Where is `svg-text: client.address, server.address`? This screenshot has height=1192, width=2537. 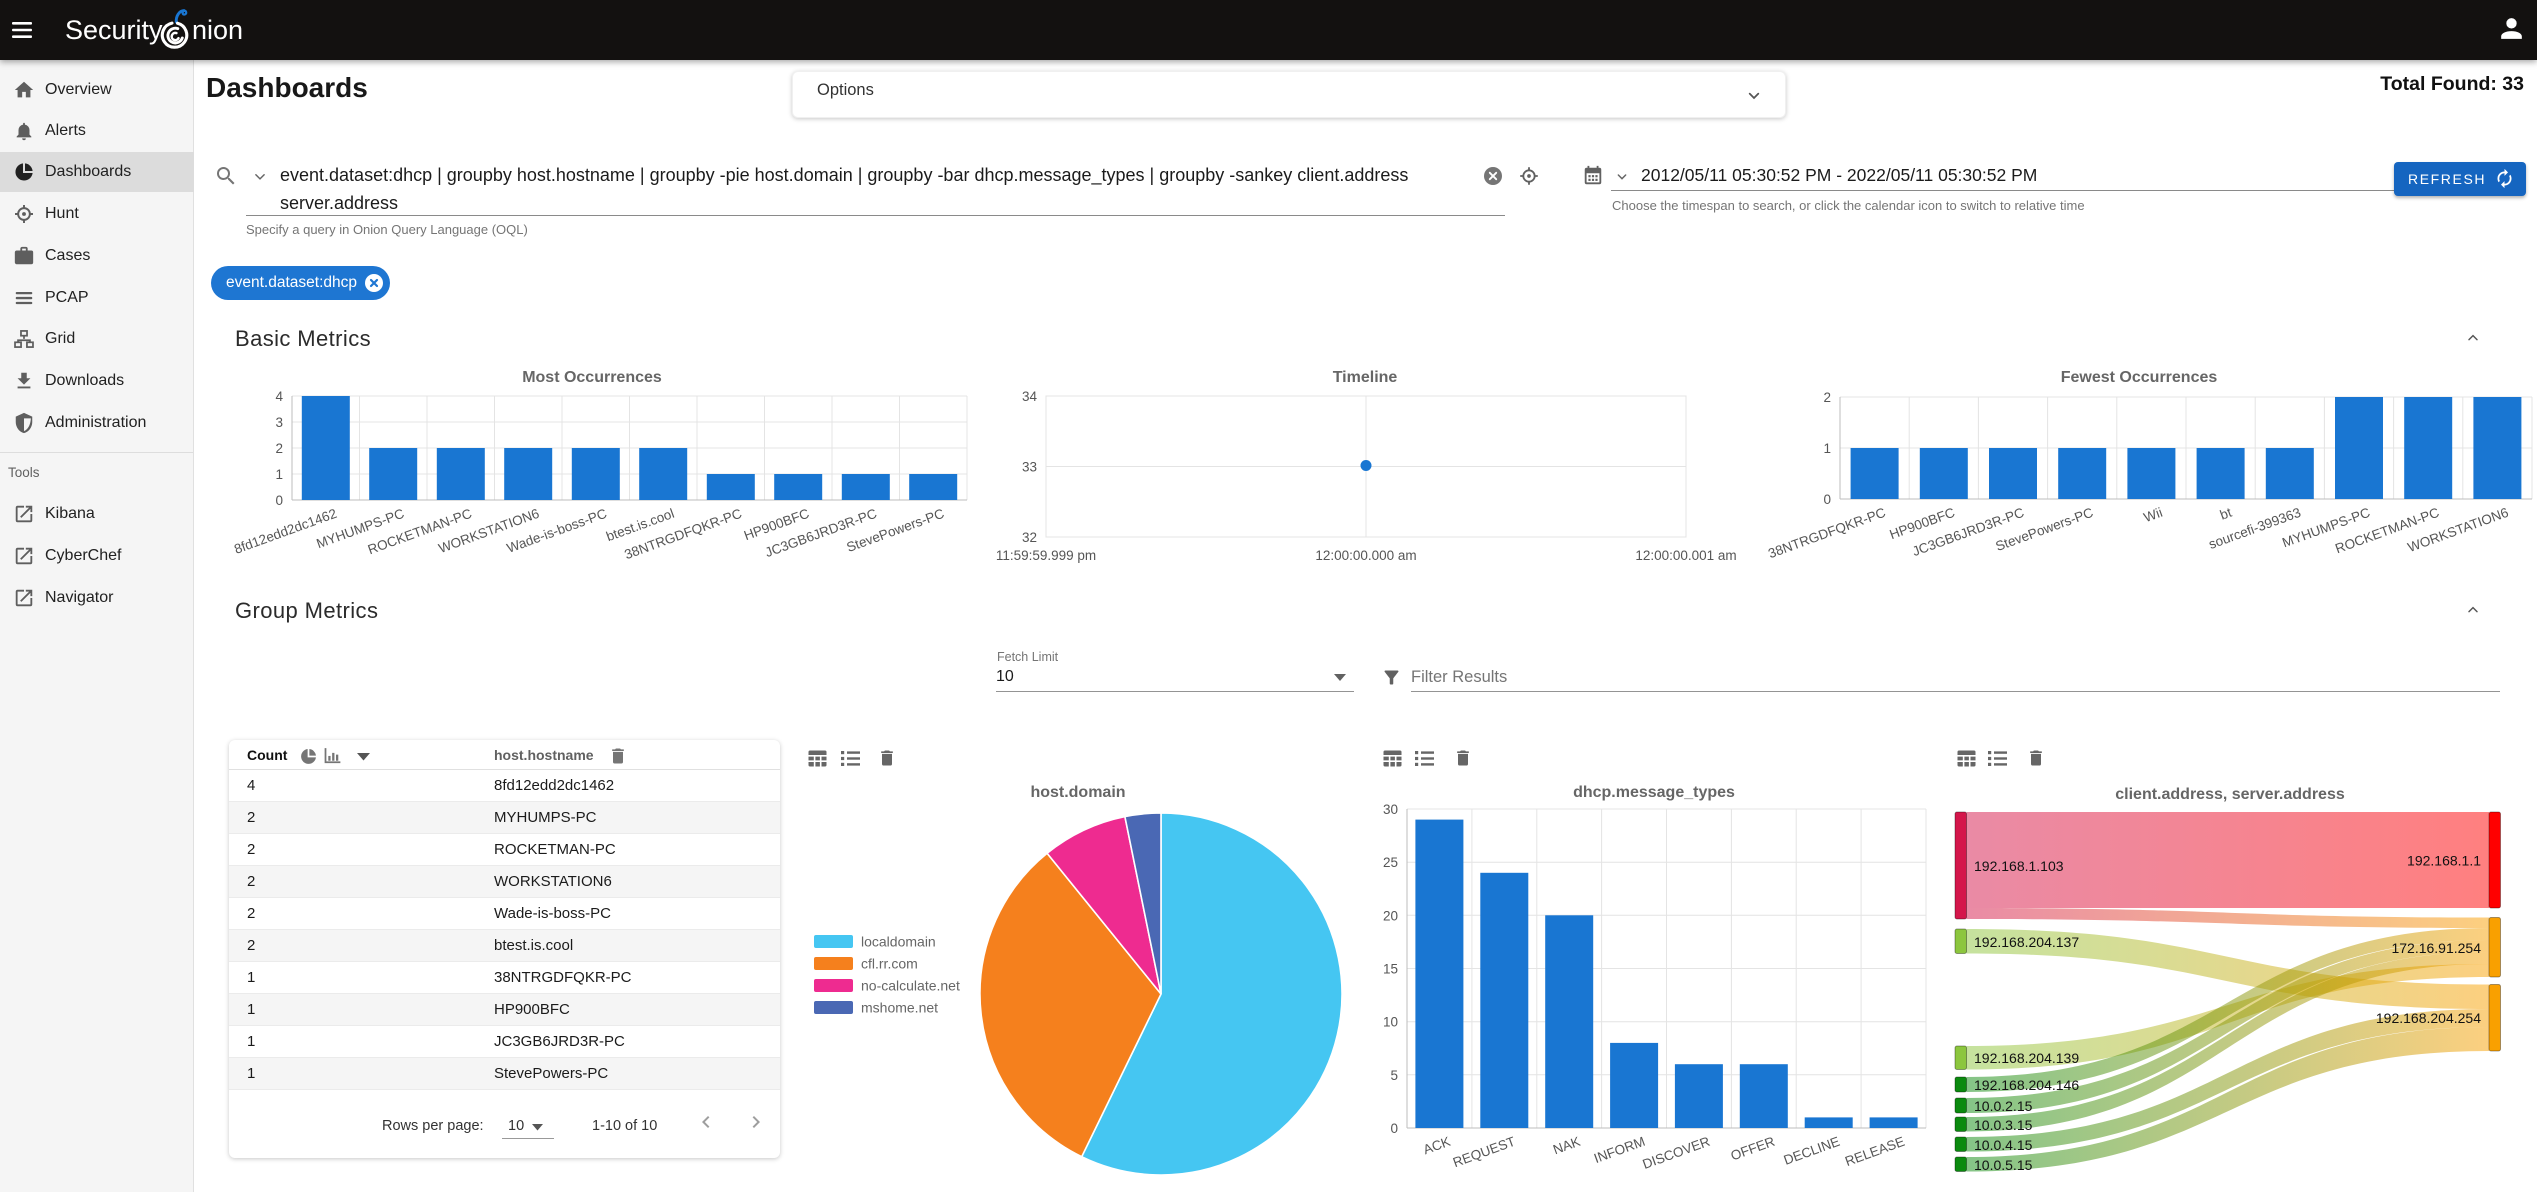 svg-text: client.address, server.address is located at coordinates (2230, 794).